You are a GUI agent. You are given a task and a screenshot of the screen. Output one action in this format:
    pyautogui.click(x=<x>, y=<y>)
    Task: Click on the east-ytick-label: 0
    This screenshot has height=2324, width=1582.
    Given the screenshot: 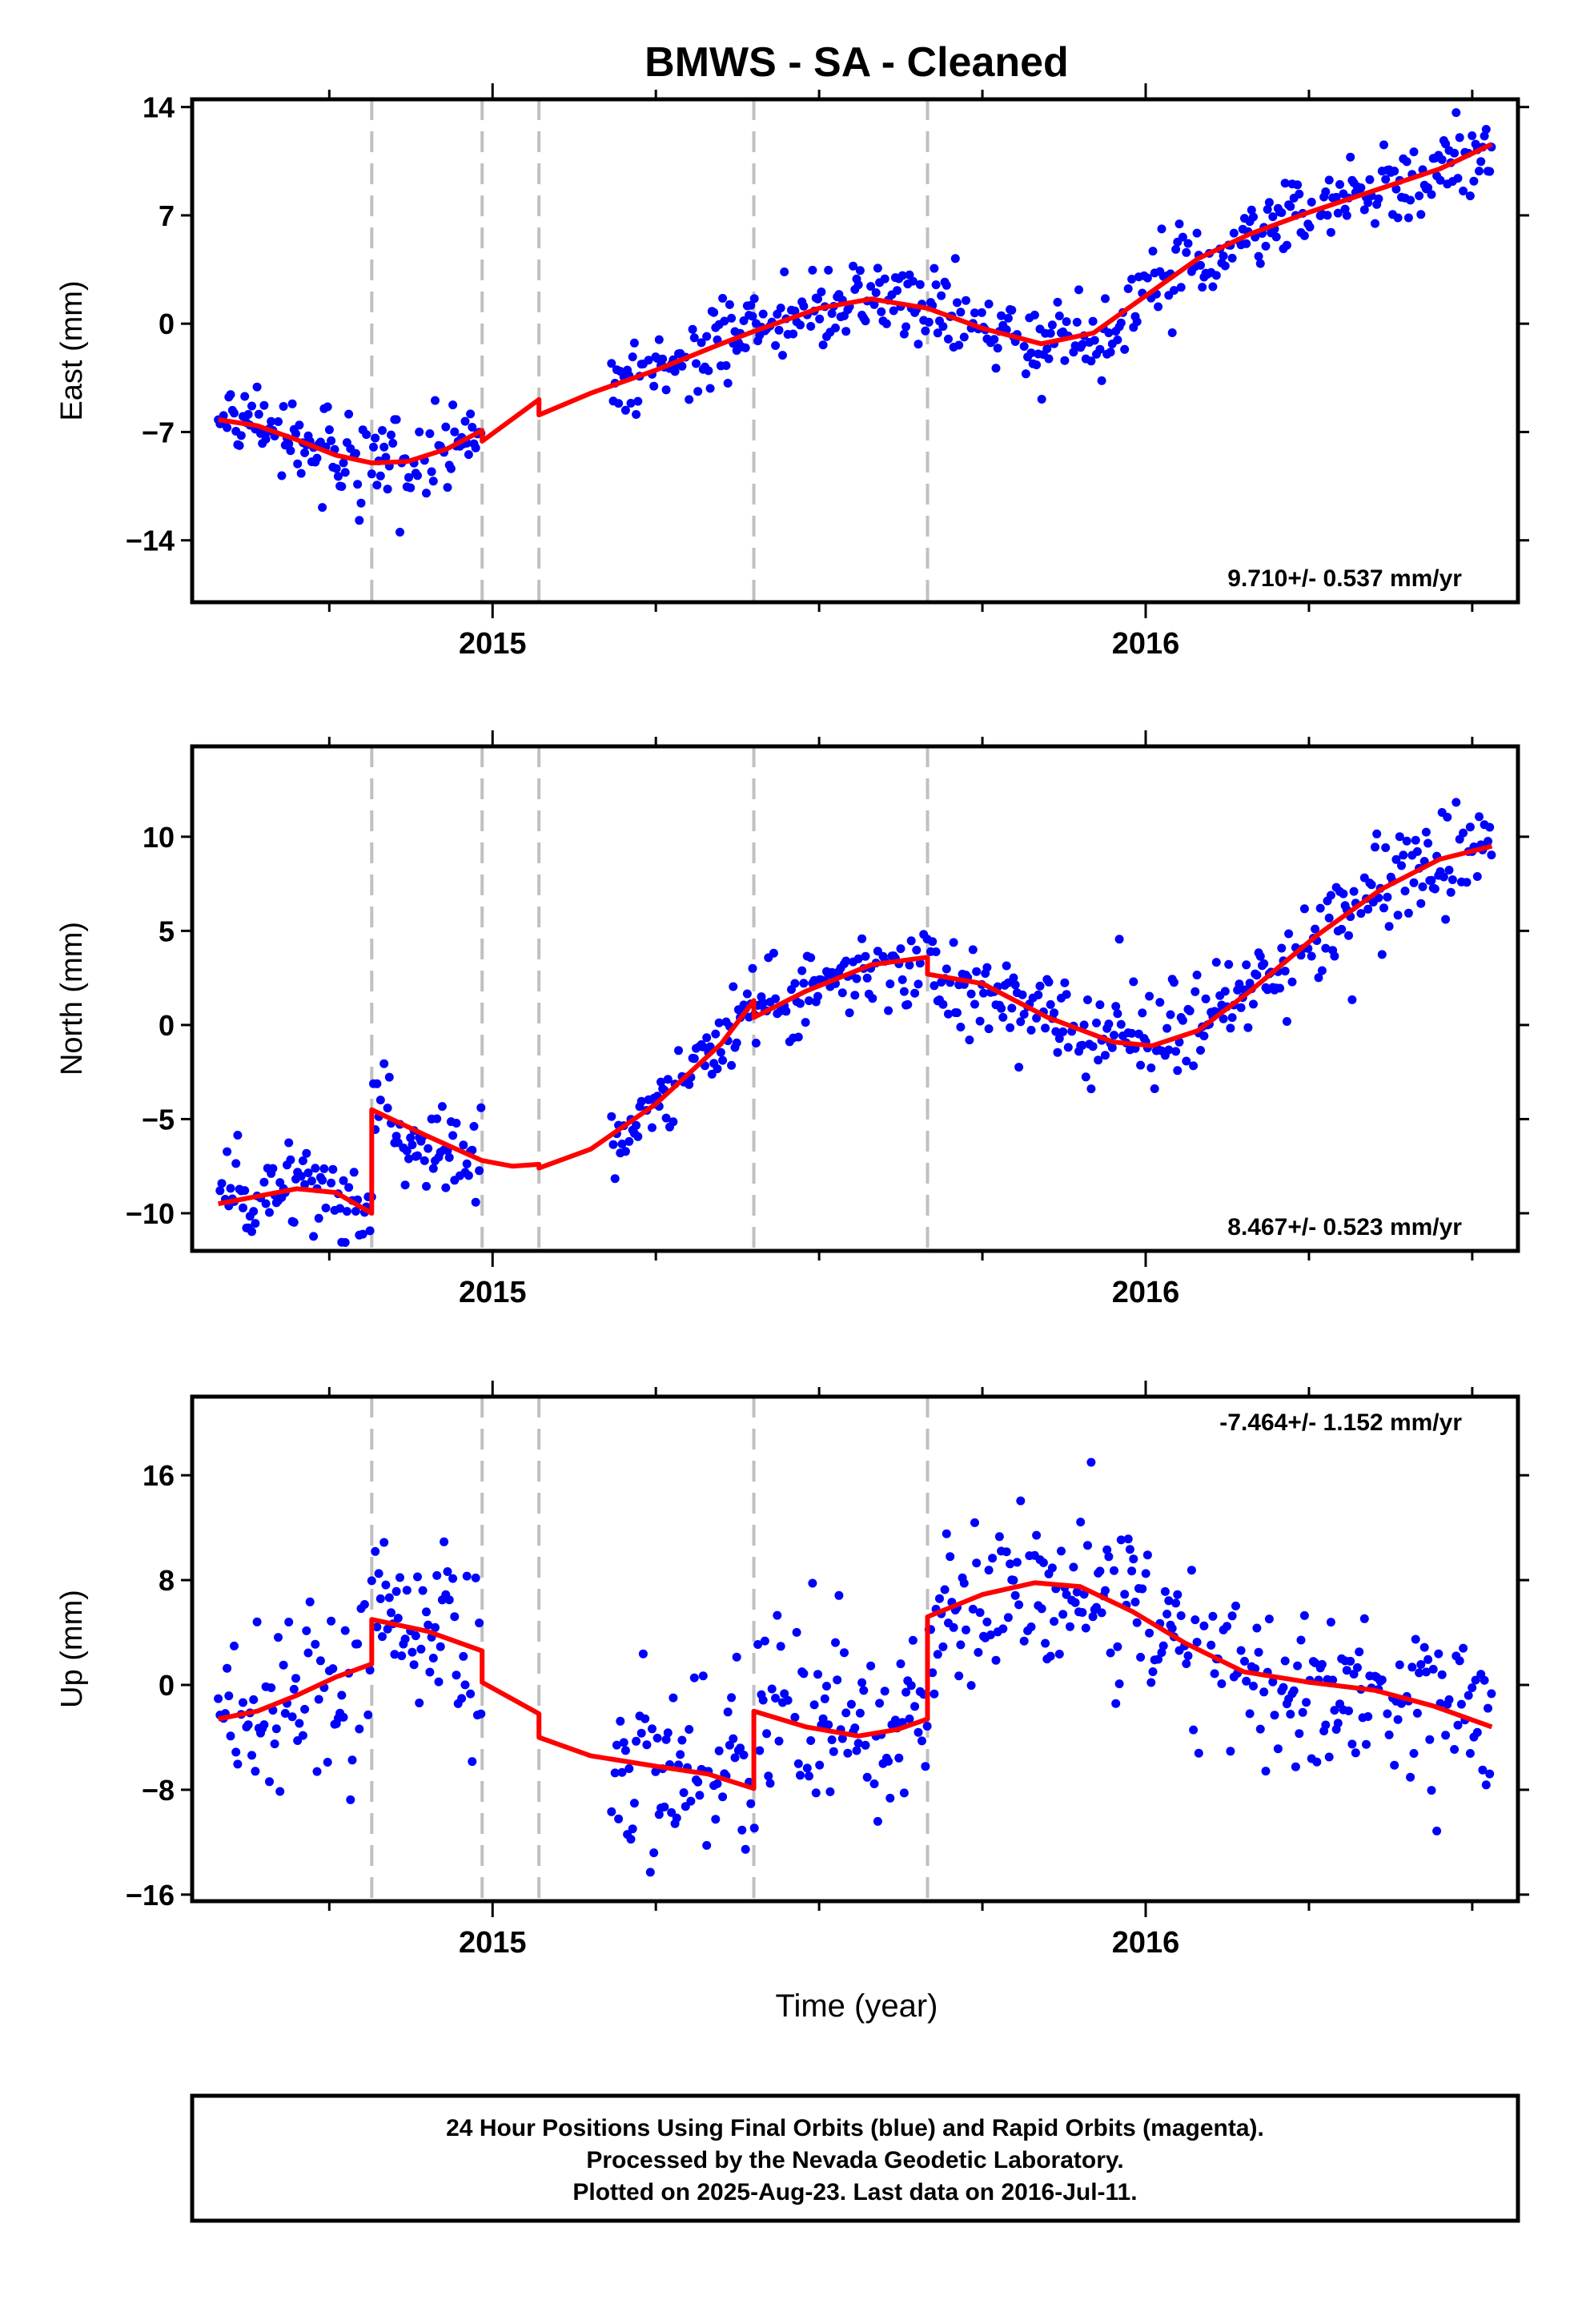 What is the action you would take?
    pyautogui.click(x=167, y=324)
    